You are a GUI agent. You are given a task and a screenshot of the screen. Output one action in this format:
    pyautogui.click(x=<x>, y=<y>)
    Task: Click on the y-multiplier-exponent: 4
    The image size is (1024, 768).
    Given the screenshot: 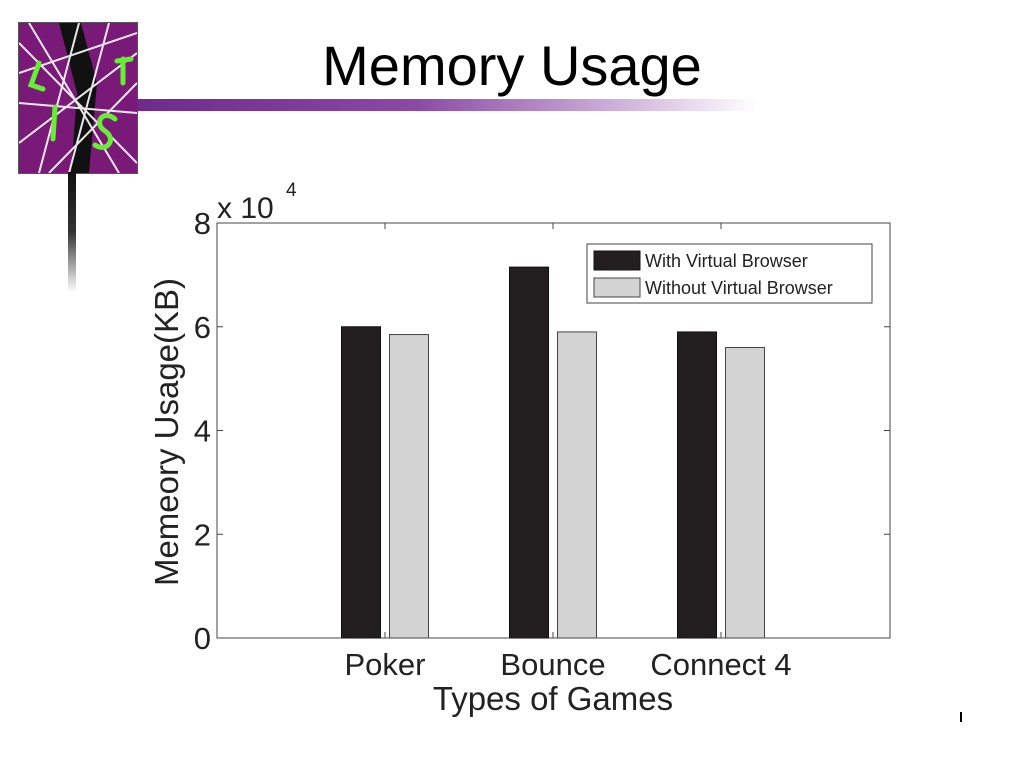 What is the action you would take?
    pyautogui.click(x=291, y=190)
    